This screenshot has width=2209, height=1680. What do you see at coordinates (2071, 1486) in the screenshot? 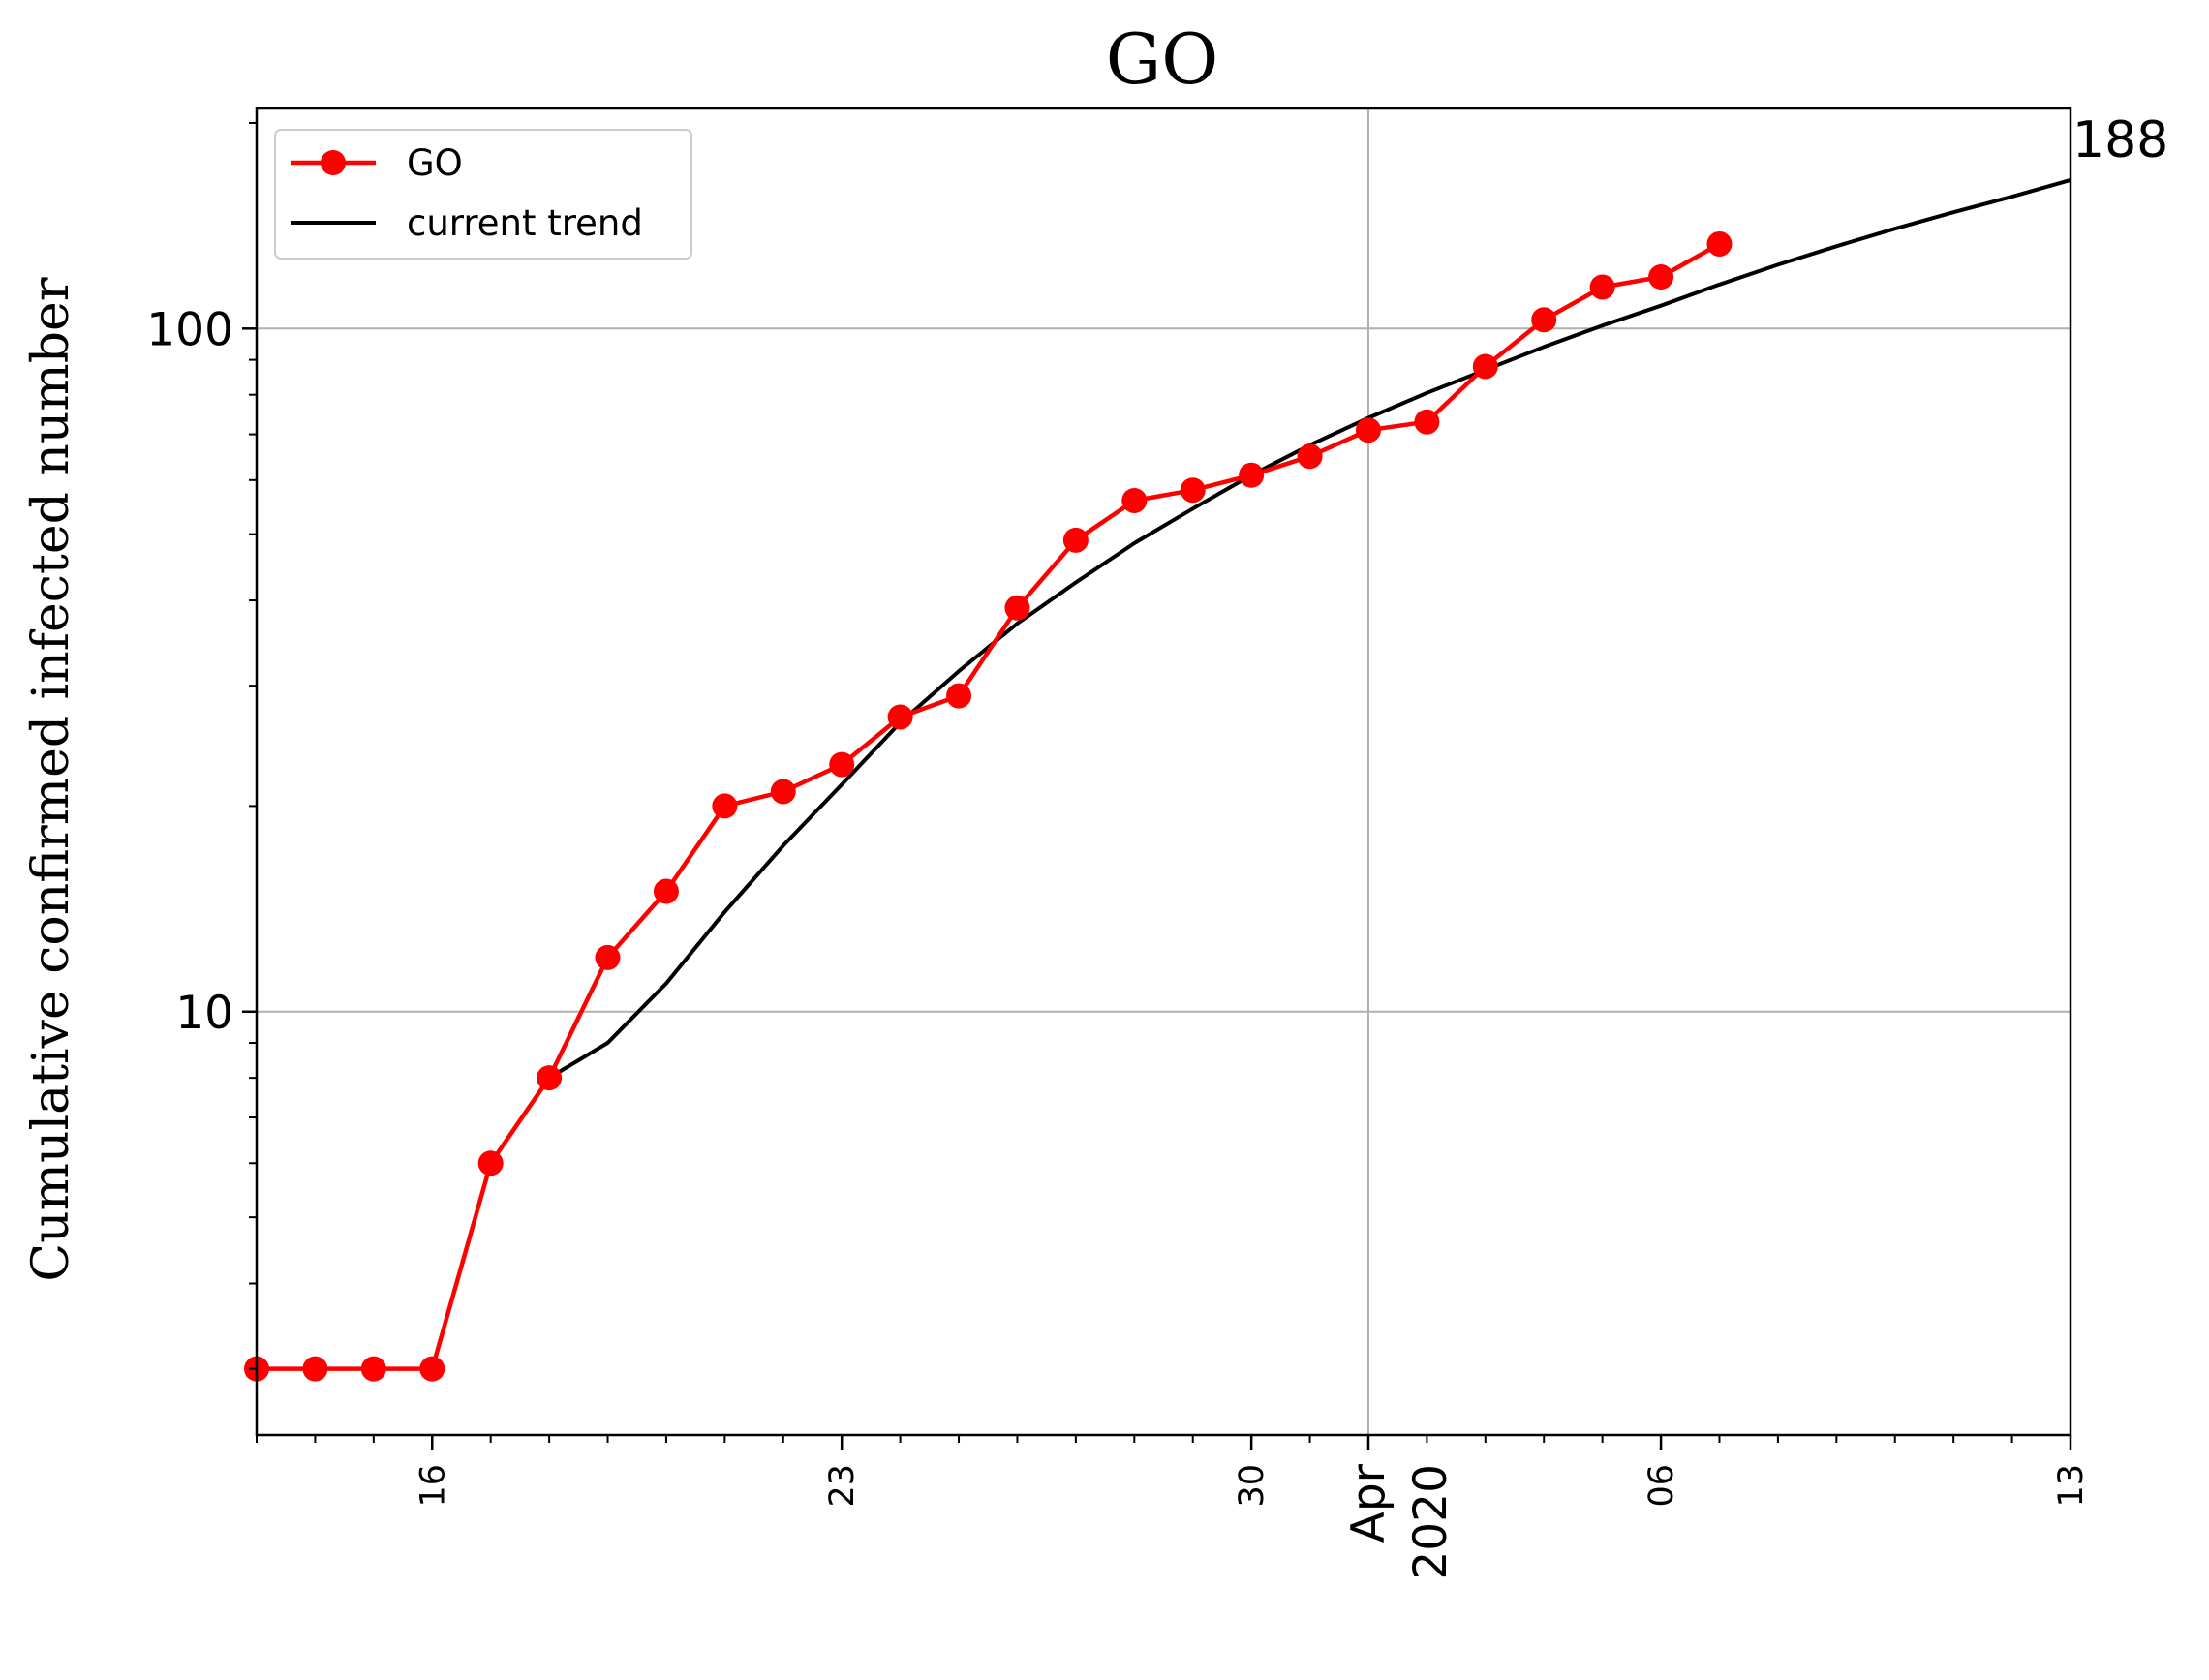
I see `x-tick-label: 13` at bounding box center [2071, 1486].